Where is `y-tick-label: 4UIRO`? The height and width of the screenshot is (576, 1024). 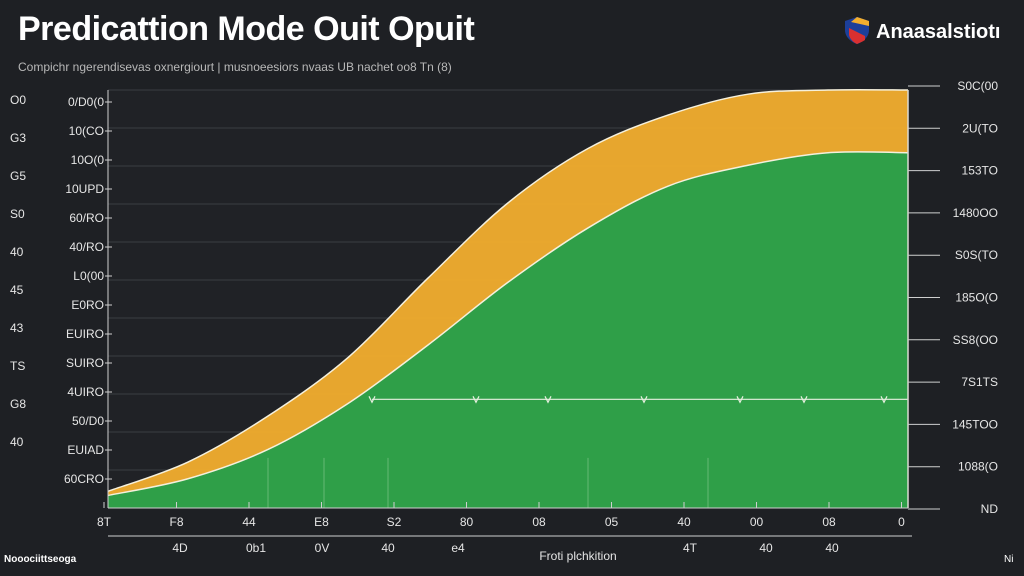 y-tick-label: 4UIRO is located at coordinates (85, 392).